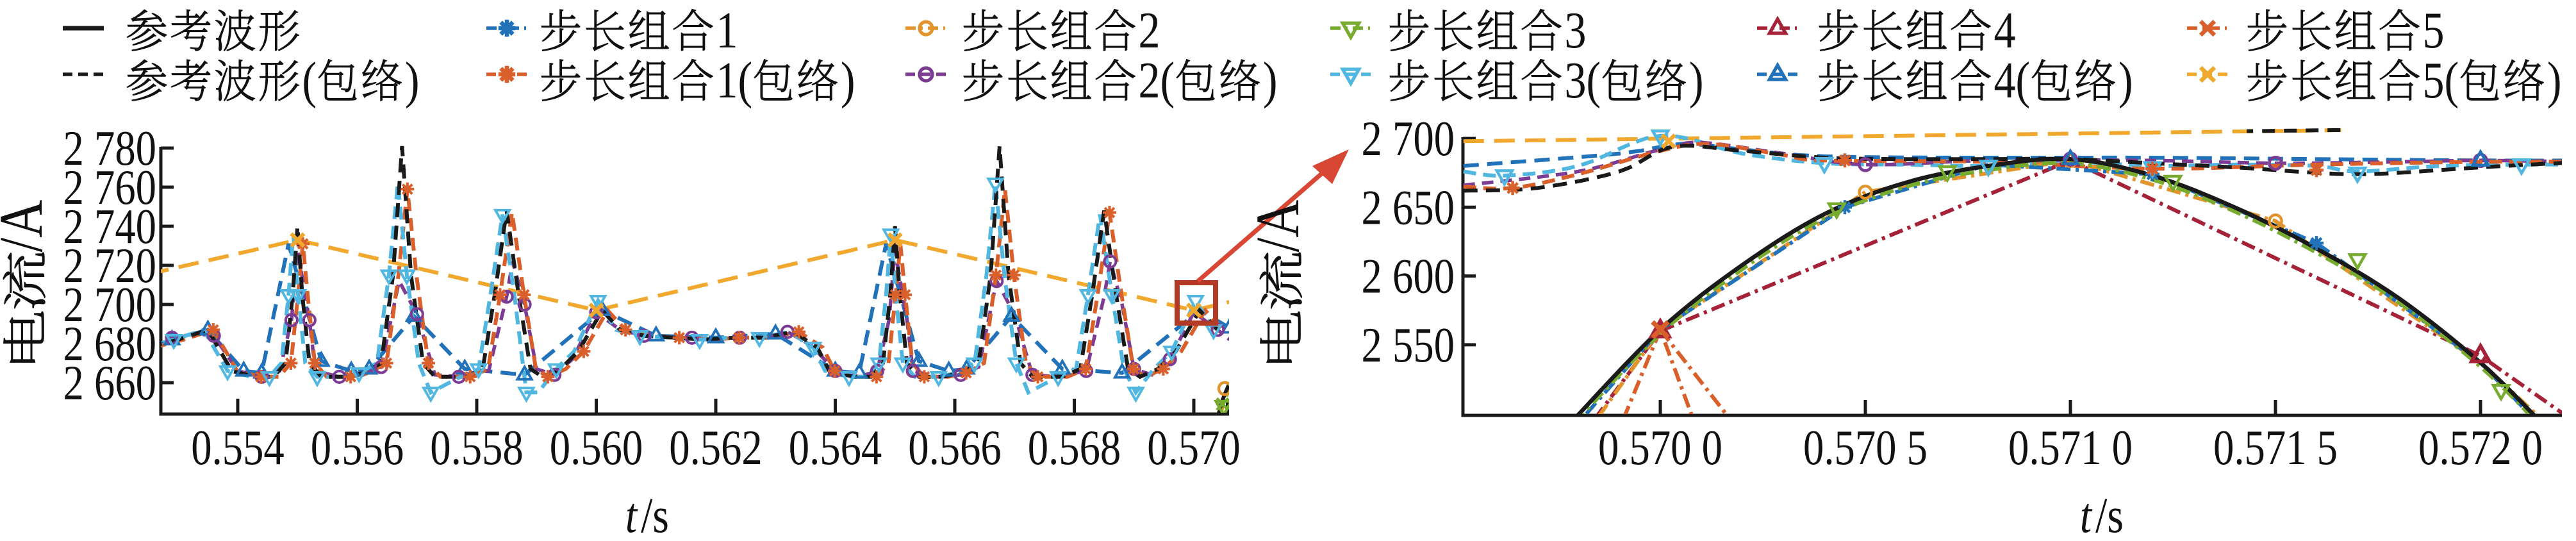 This screenshot has width=2576, height=541. Describe the element at coordinates (1074, 448) in the screenshot. I see `svg-text: 0.568` at that location.